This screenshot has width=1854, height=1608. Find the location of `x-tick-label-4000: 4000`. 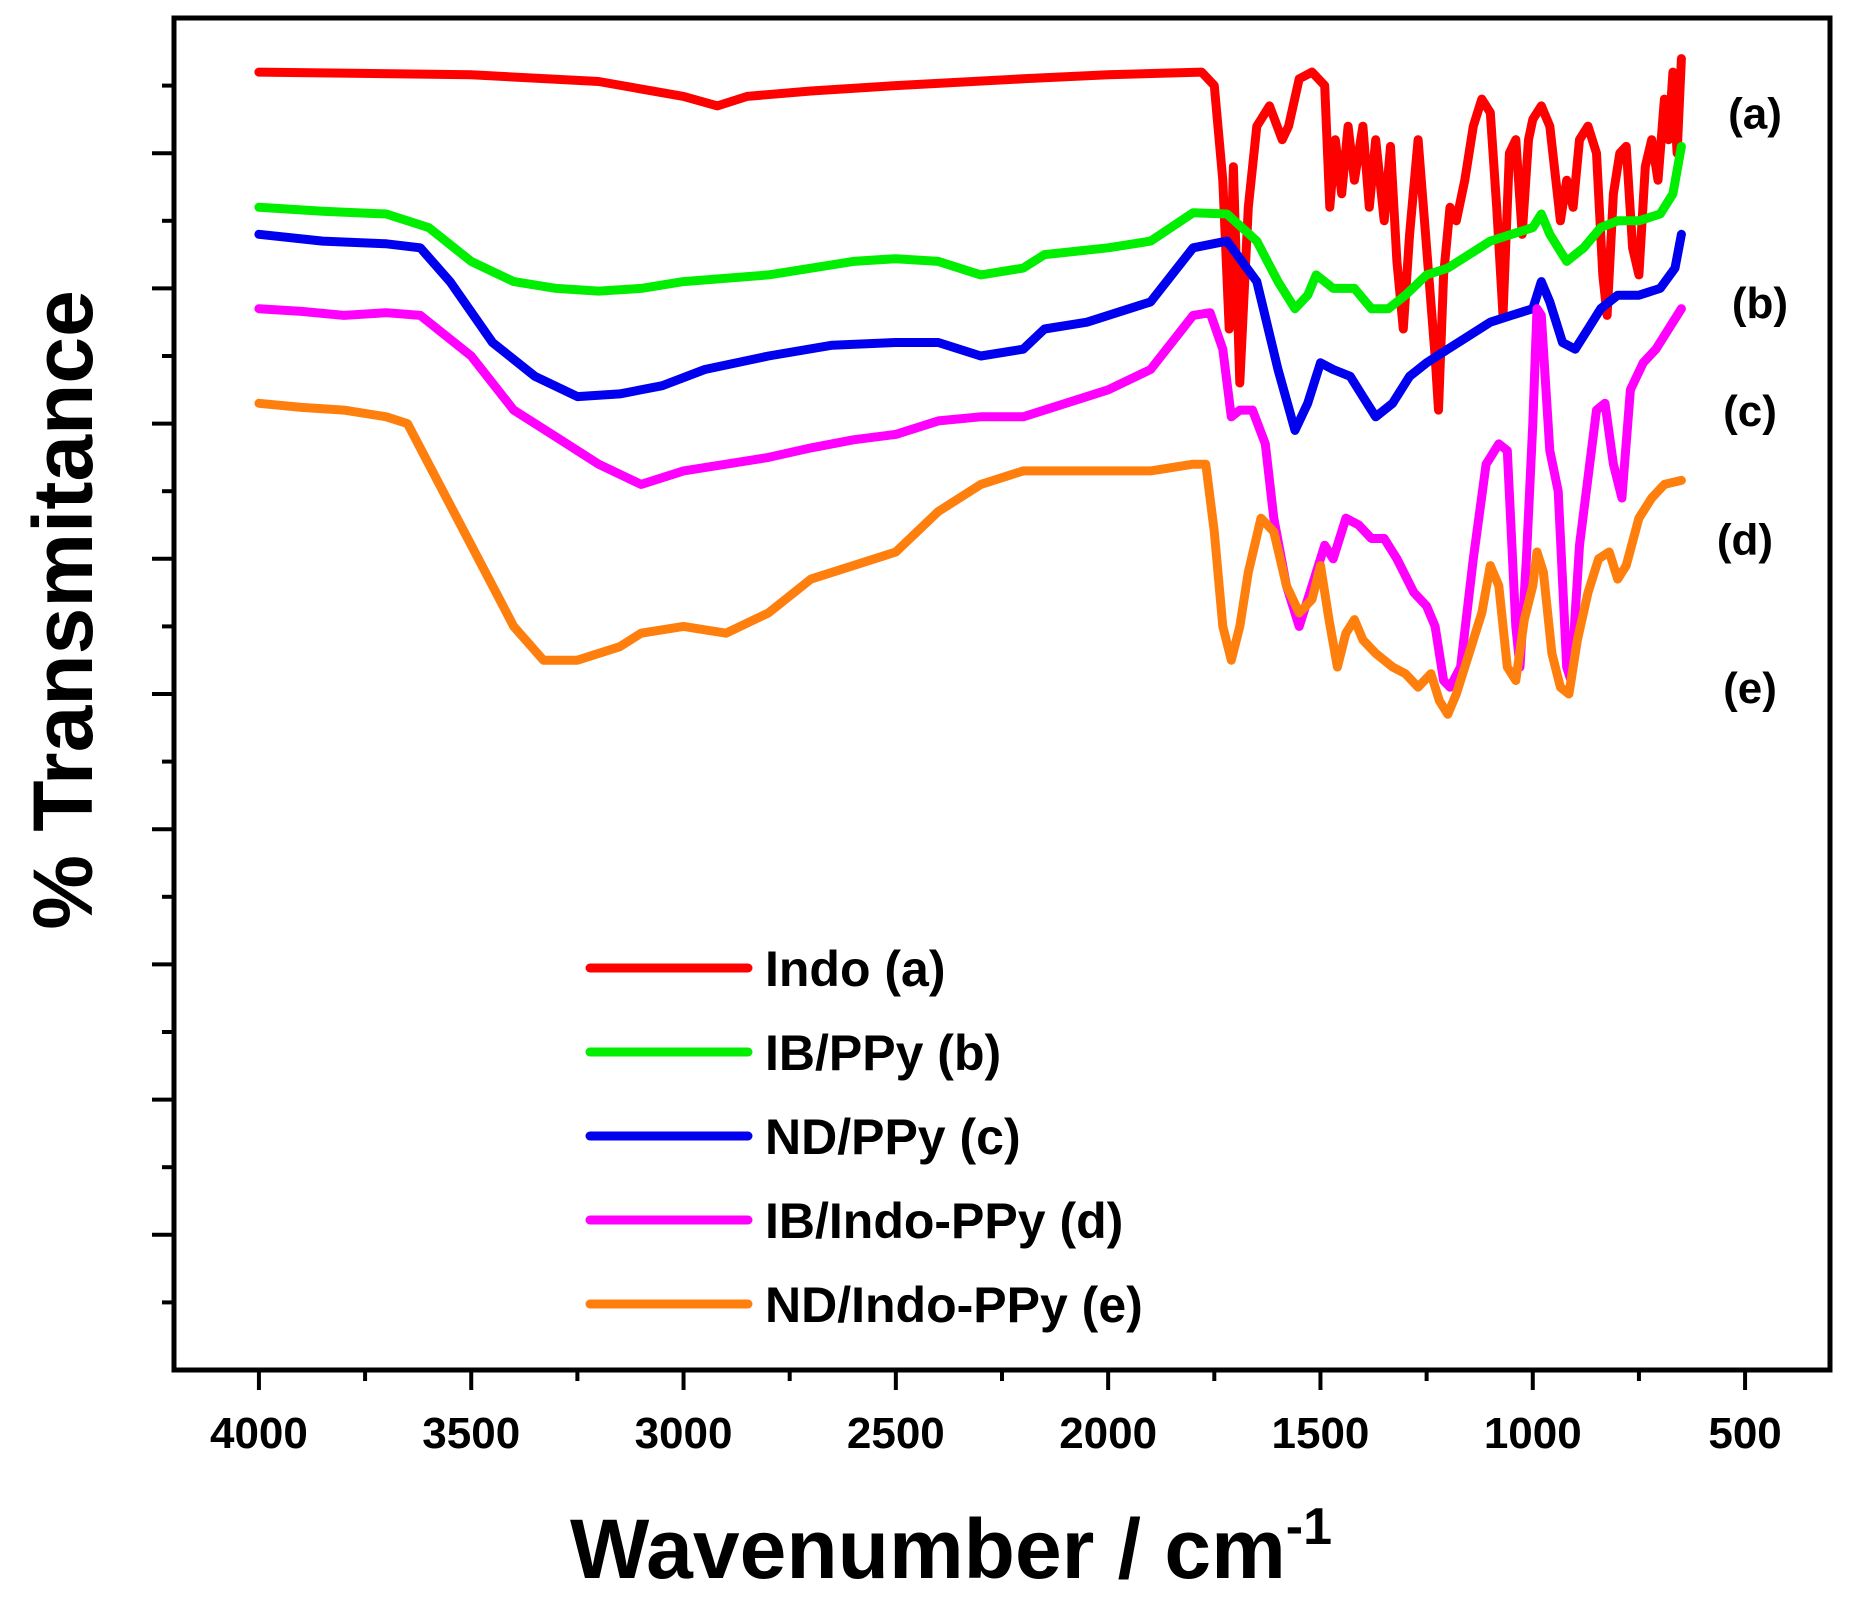

x-tick-label-4000: 4000 is located at coordinates (259, 1433).